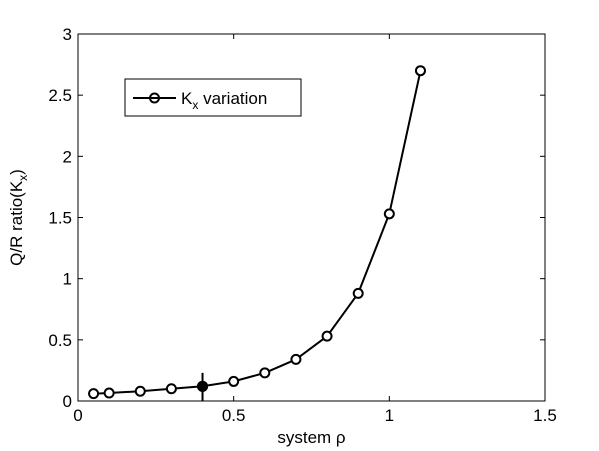 The width and height of the screenshot is (599, 451). What do you see at coordinates (60, 95) in the screenshot?
I see `y-tick-label: 2.5` at bounding box center [60, 95].